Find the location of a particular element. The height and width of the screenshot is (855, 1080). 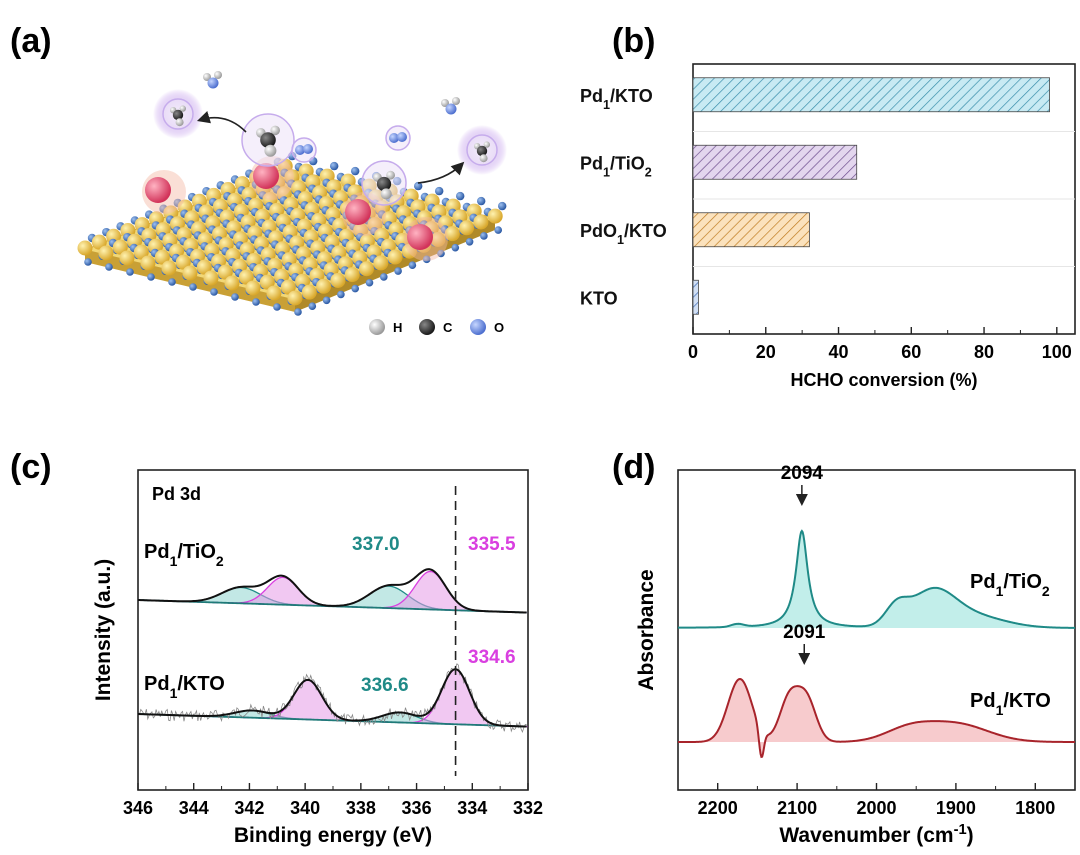

x-tick-label: 346 is located at coordinates (138, 808).